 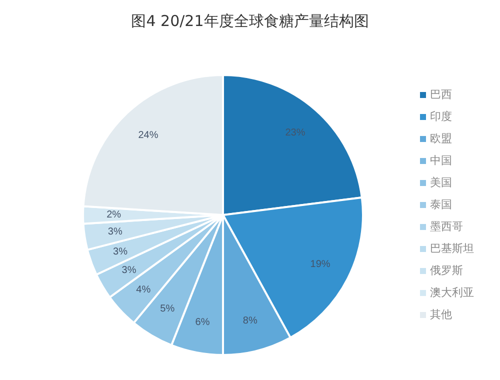 What do you see at coordinates (441, 182) in the screenshot?
I see `legend-label: 美国` at bounding box center [441, 182].